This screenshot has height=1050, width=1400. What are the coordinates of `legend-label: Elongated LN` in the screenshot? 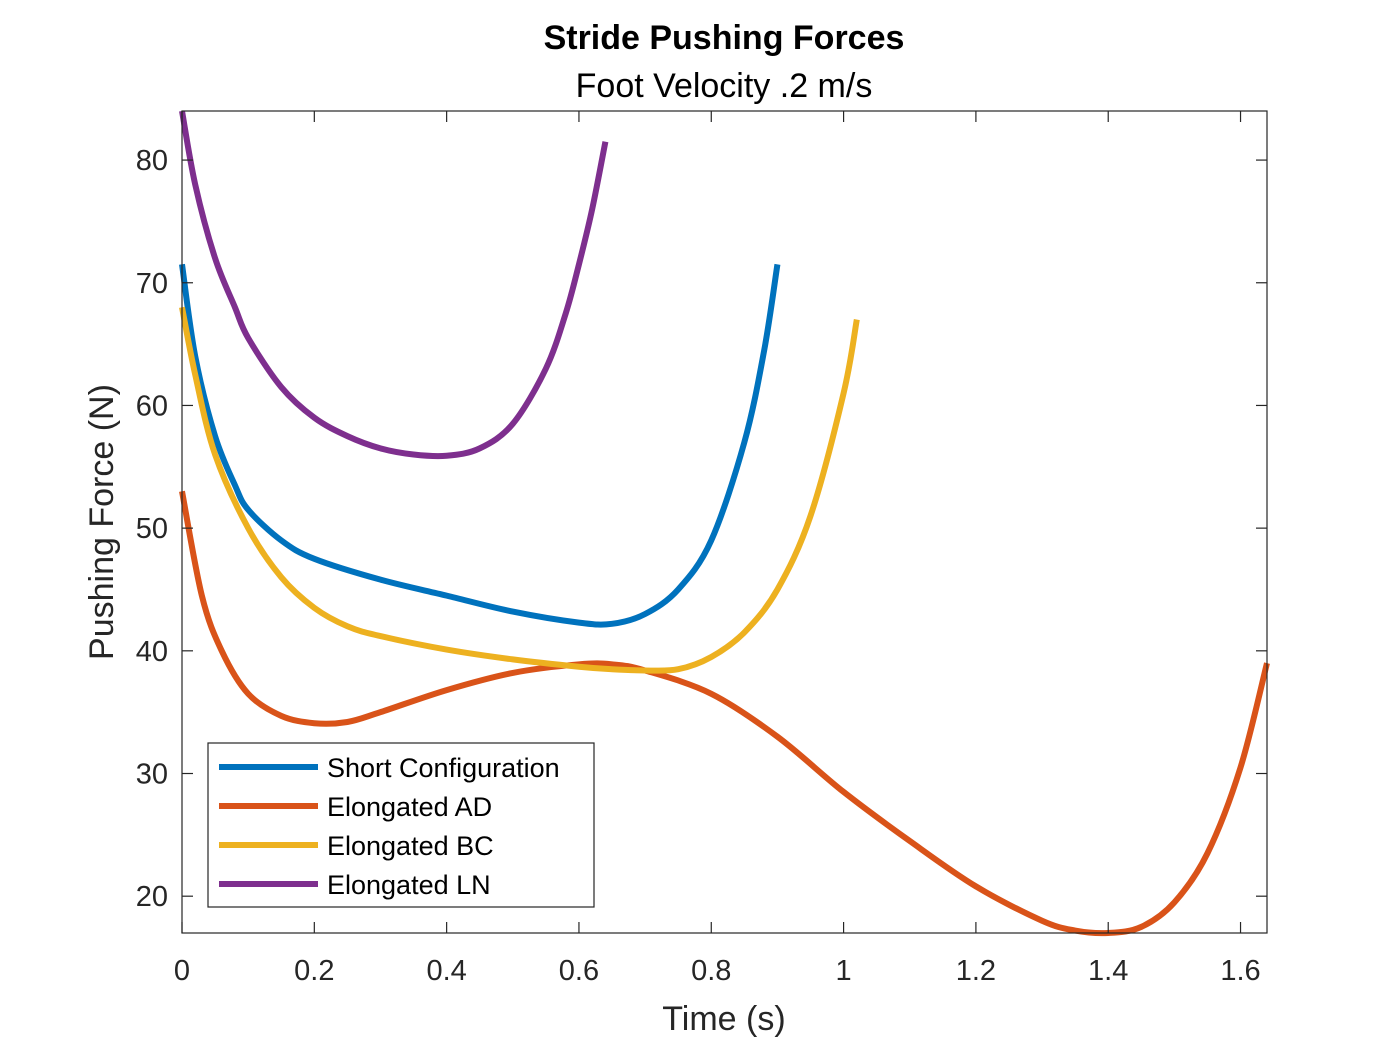 It's located at (409, 885).